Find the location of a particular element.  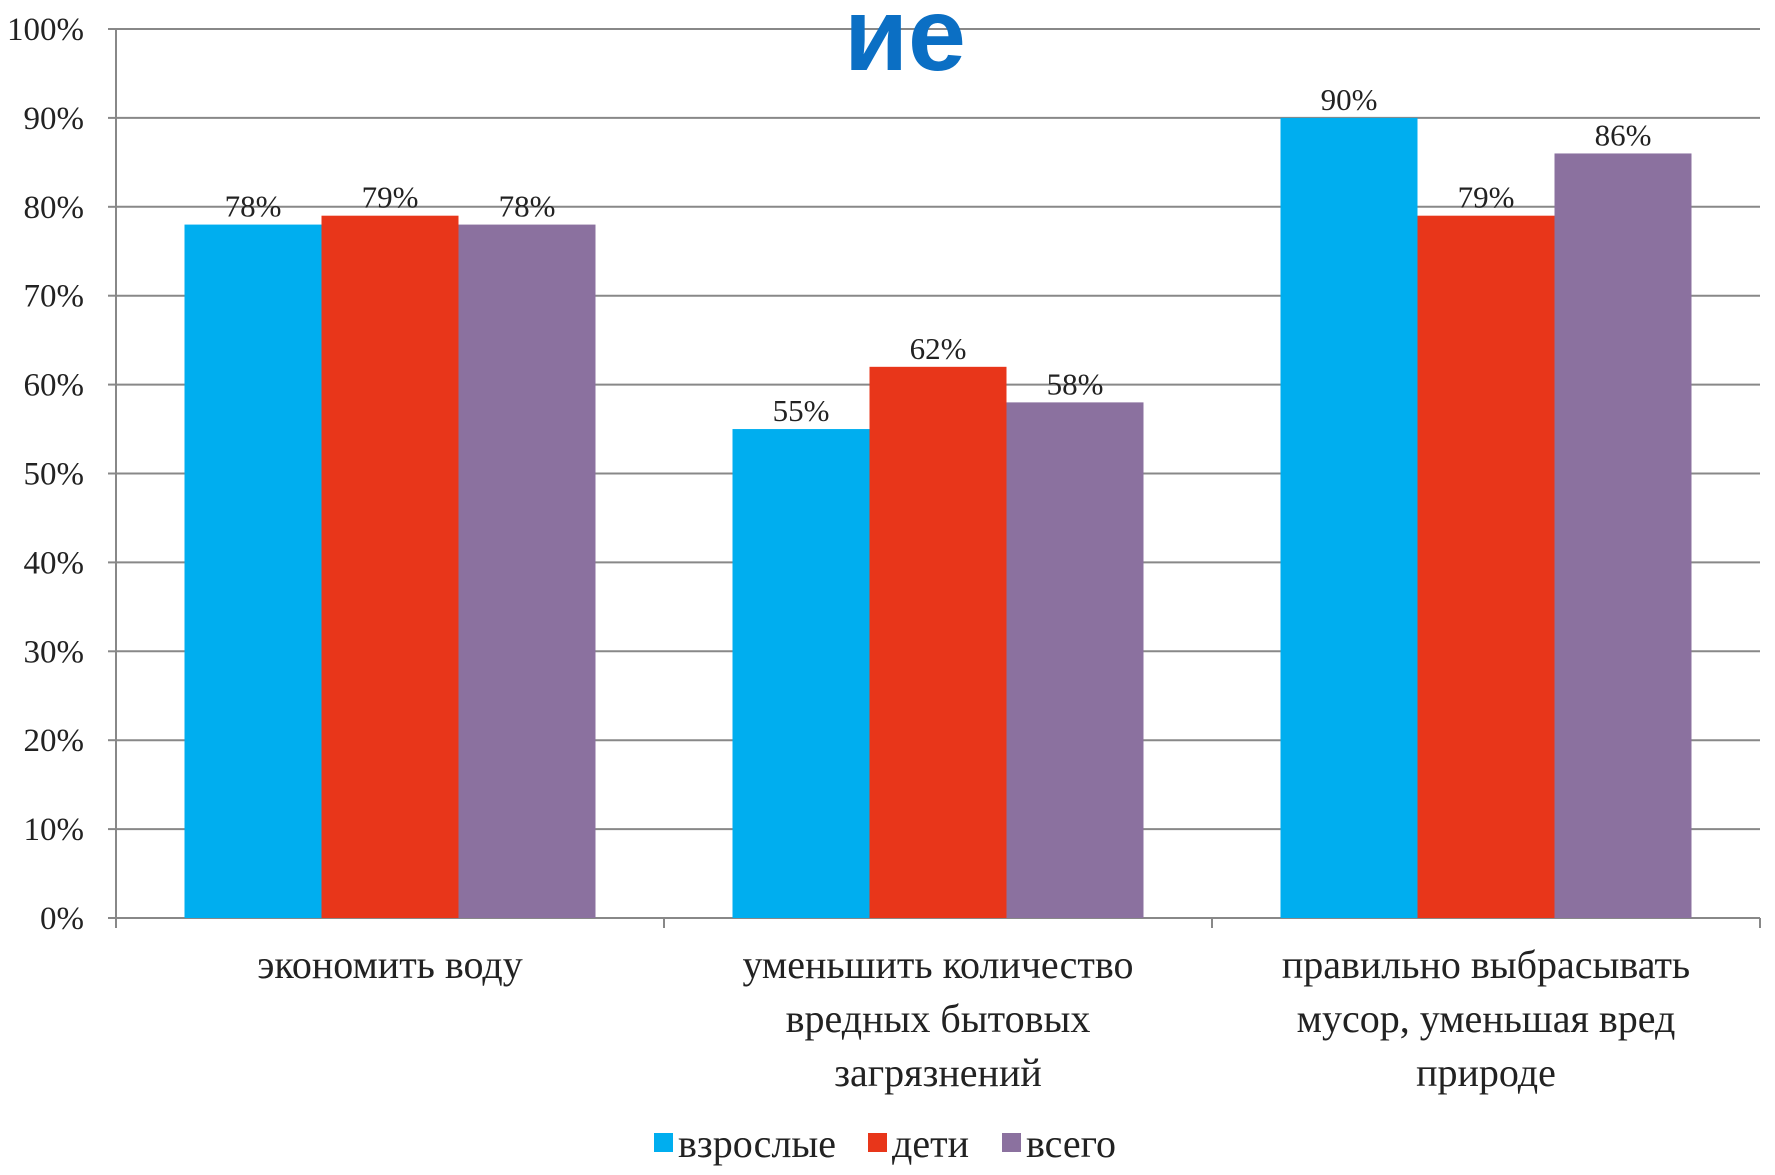

legend-label: взрослые is located at coordinates (757, 1143).